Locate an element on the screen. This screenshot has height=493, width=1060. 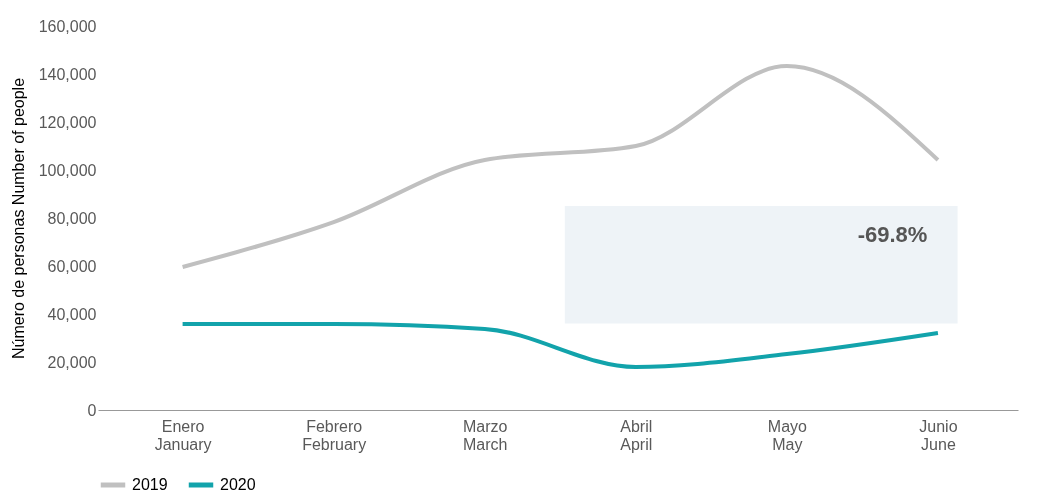
y-tick-label: 100,000 is located at coordinates (67, 170).